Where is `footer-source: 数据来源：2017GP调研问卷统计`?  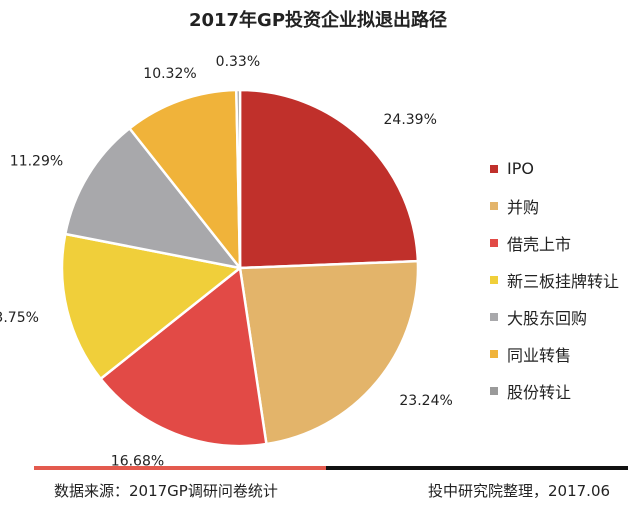 footer-source: 数据来源：2017GP调研问卷统计 is located at coordinates (166, 491).